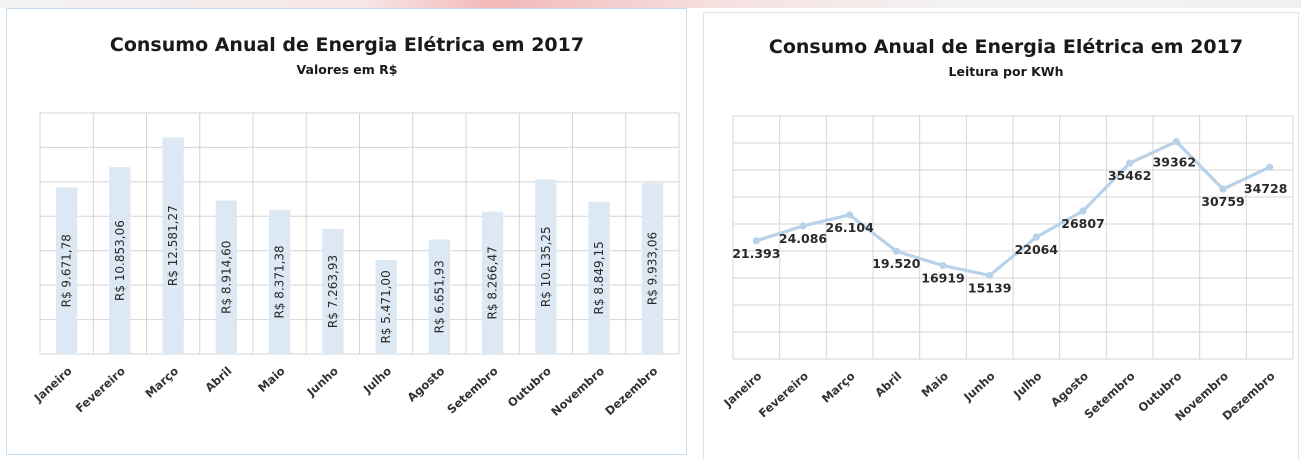 This screenshot has height=460, width=1301. What do you see at coordinates (838, 387) in the screenshot?
I see `line-x-tick-label: Março` at bounding box center [838, 387].